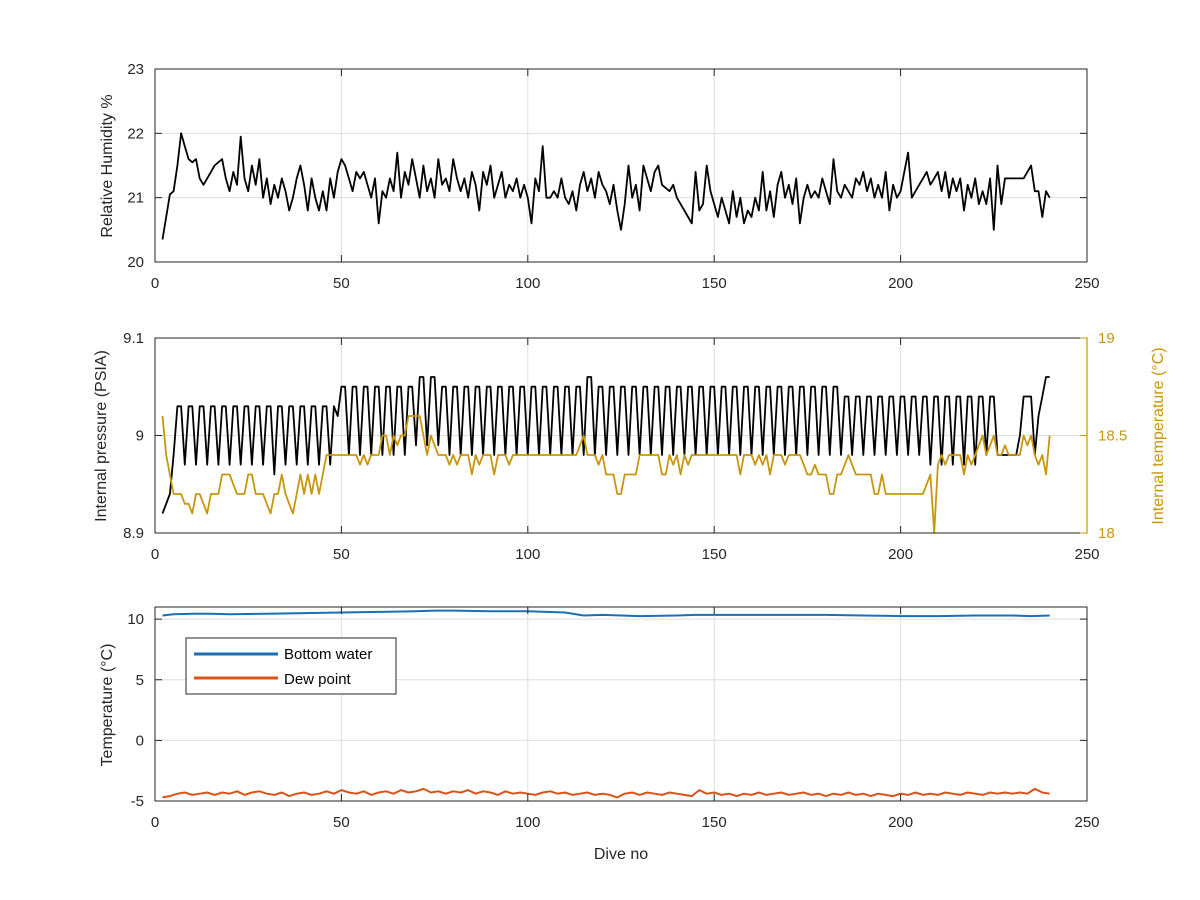  I want to click on pressure-y-tick-label: 9, so click(140, 436).